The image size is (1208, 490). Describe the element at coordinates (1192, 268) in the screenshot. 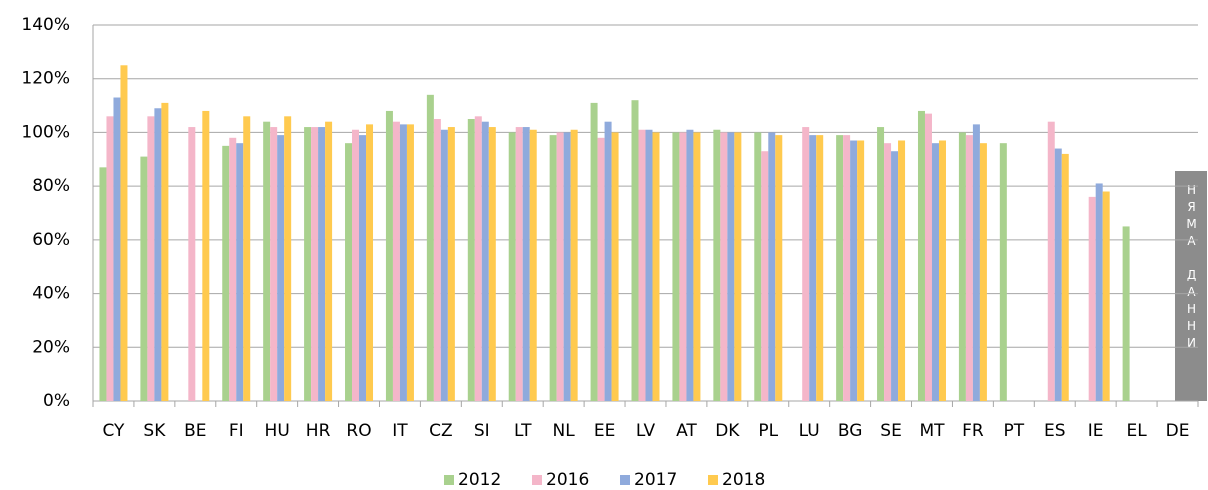

I see `annotation: НЯМА ДАННИ` at that location.